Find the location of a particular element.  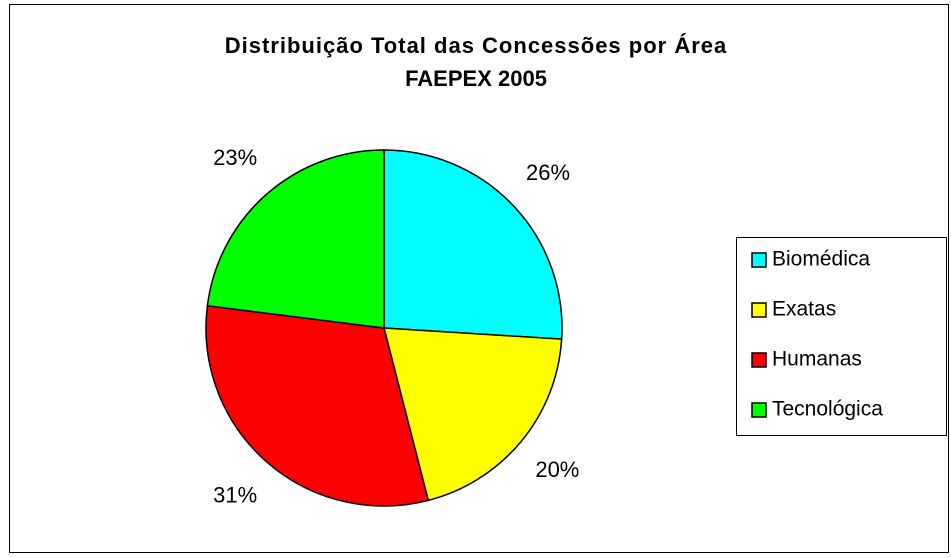

chart-subtitle: FAEPEX 2005 is located at coordinates (476, 78).